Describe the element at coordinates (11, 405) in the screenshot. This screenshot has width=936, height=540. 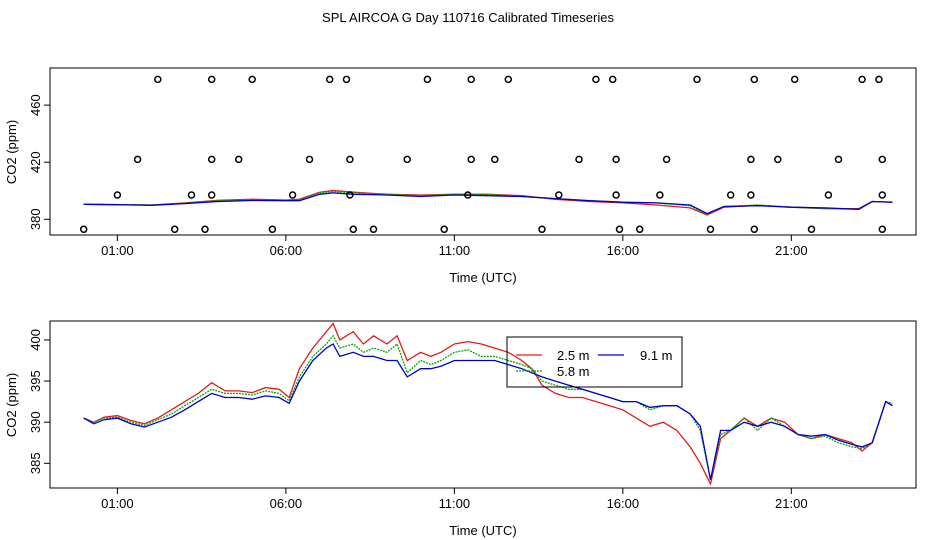
I see `bottom-y-axis-label: CO2 (ppm)` at that location.